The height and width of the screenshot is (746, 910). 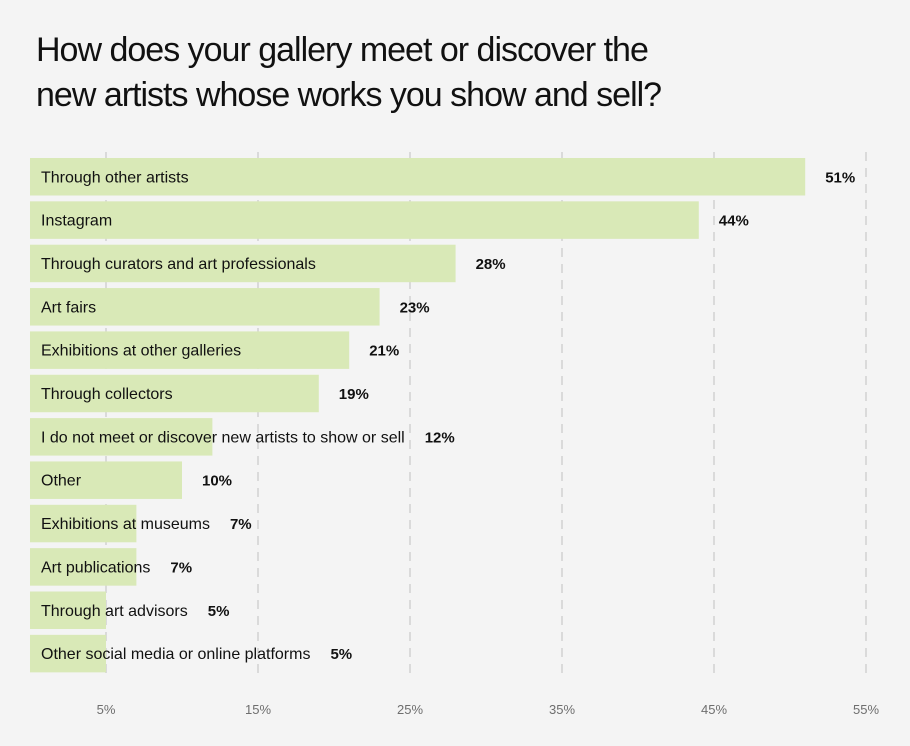 I want to click on x-tick-label: 45%, so click(x=714, y=709).